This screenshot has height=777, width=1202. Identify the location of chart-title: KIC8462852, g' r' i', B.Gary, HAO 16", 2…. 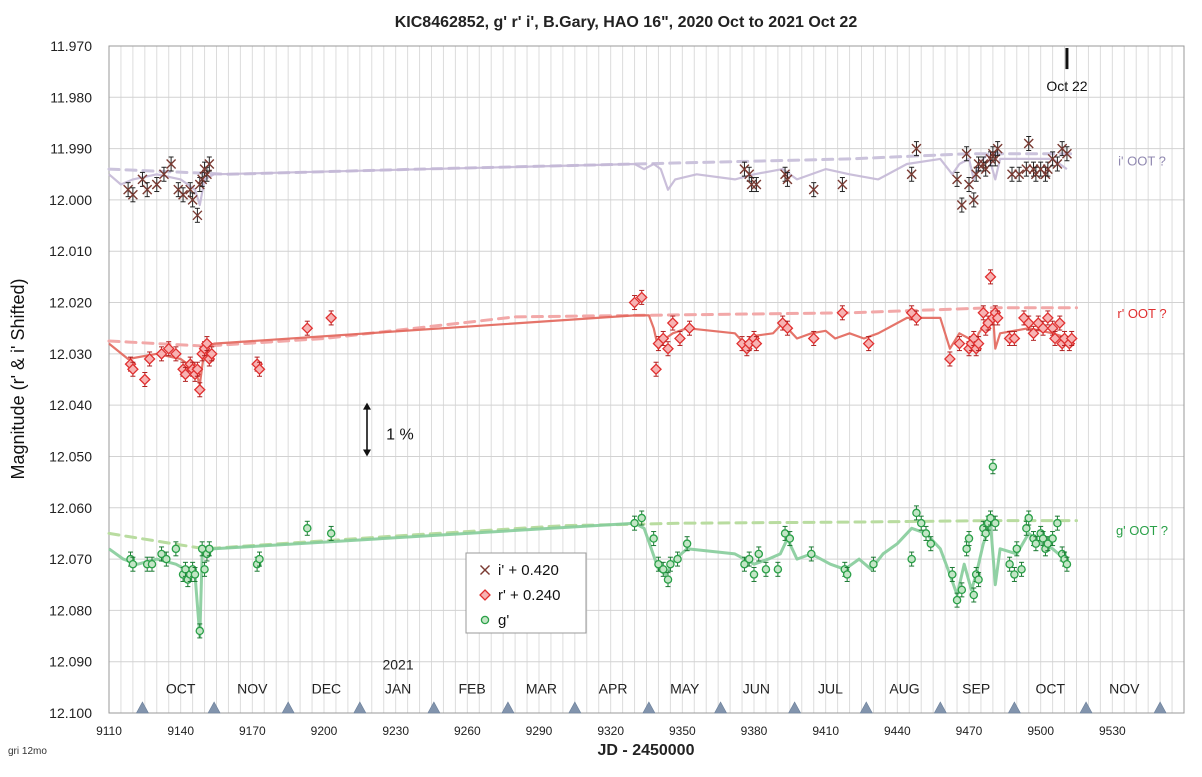
(626, 22).